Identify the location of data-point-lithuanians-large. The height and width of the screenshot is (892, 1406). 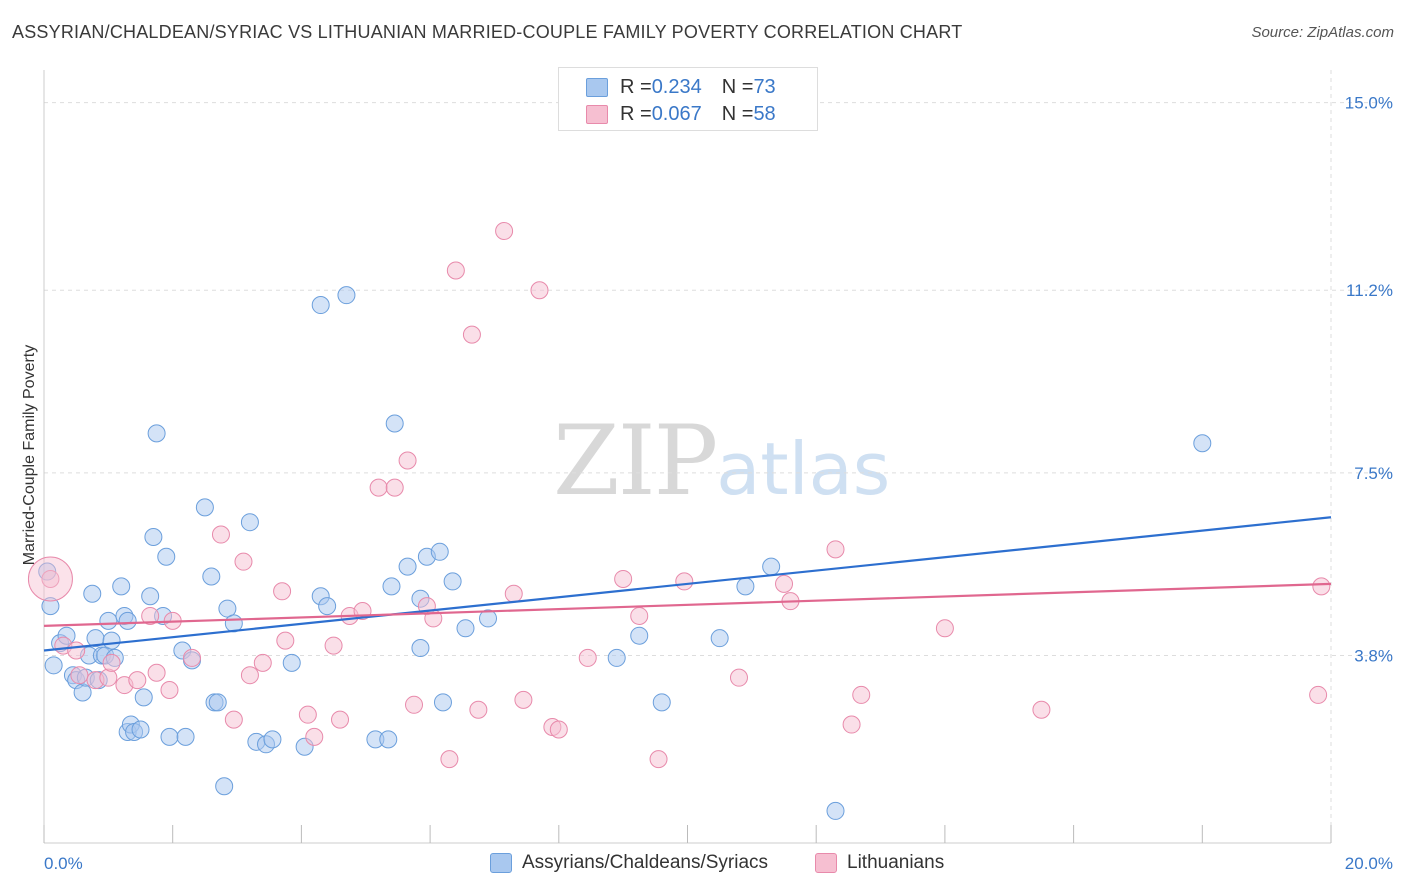
(50, 579).